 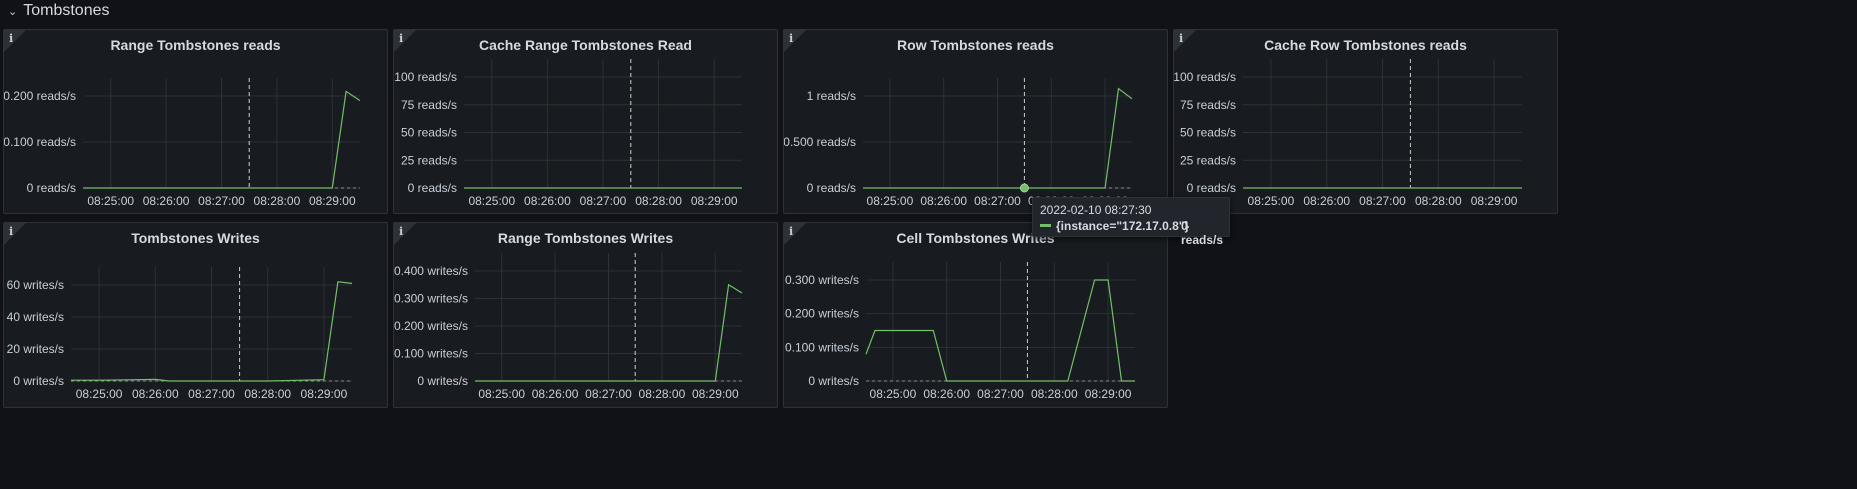 I want to click on panel-title: Tombstones Writes, so click(x=195, y=238).